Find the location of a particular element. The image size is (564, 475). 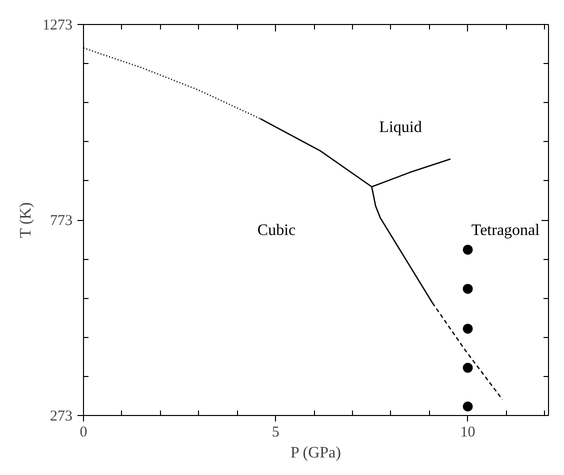

y-tick-label: 273 is located at coordinates (61, 416).